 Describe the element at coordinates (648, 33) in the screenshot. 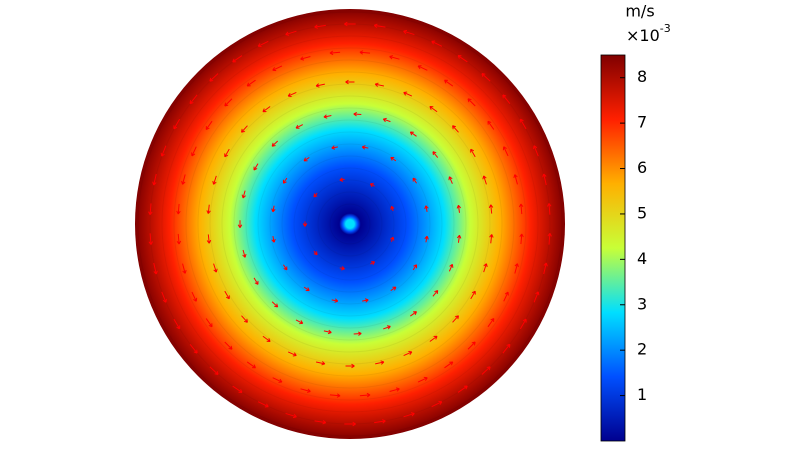

I see `multiplier: ×10⁻³` at that location.